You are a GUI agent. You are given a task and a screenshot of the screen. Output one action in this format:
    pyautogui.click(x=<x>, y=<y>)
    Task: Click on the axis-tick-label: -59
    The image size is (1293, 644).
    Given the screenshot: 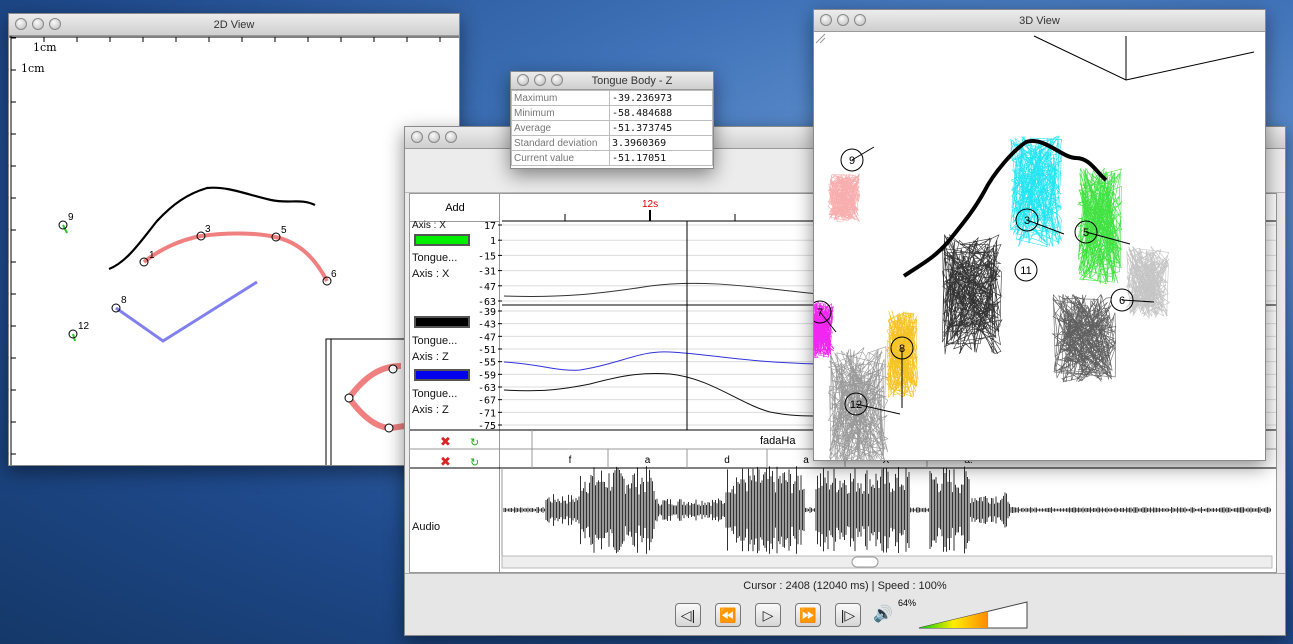 What is the action you would take?
    pyautogui.click(x=487, y=375)
    